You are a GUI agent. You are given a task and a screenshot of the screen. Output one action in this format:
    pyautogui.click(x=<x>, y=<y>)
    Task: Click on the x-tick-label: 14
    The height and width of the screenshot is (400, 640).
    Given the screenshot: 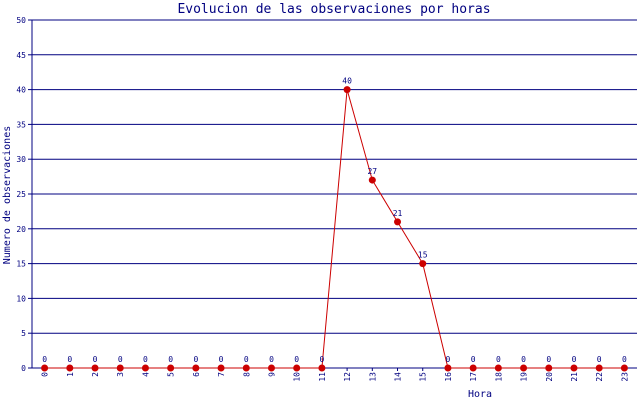 What is the action you would take?
    pyautogui.click(x=398, y=377)
    